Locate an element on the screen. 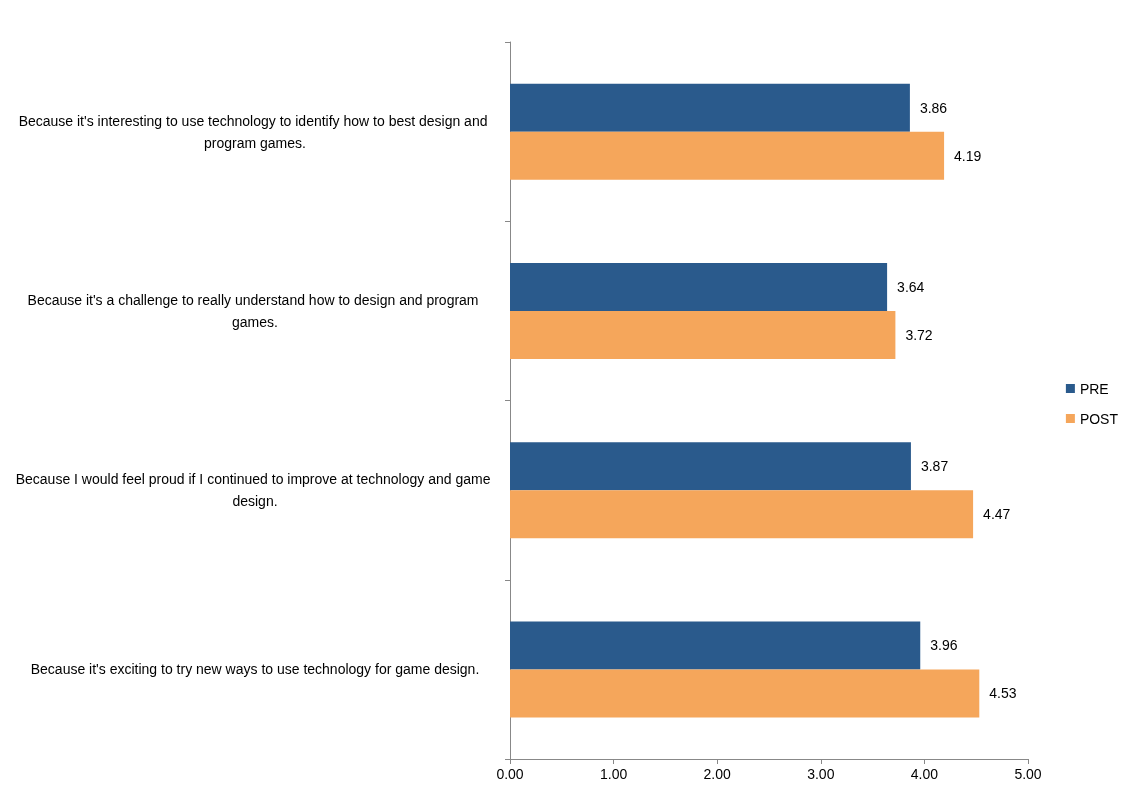 The image size is (1141, 807). y-tick-label: Because it's exciting to try new ways to use technology for game design. is located at coordinates (255, 669).